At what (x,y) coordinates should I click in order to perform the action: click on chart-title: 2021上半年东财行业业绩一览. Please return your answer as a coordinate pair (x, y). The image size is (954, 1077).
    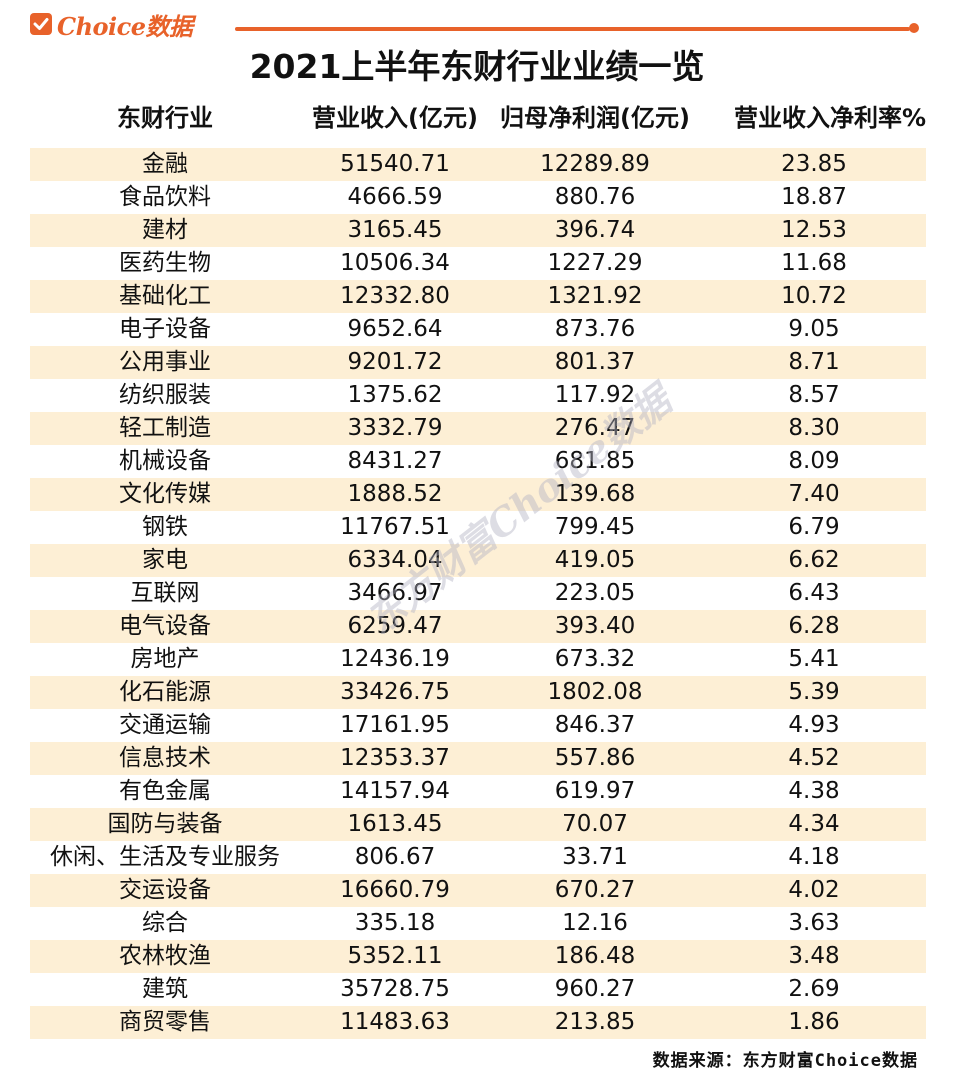
    Looking at the image, I should click on (477, 66).